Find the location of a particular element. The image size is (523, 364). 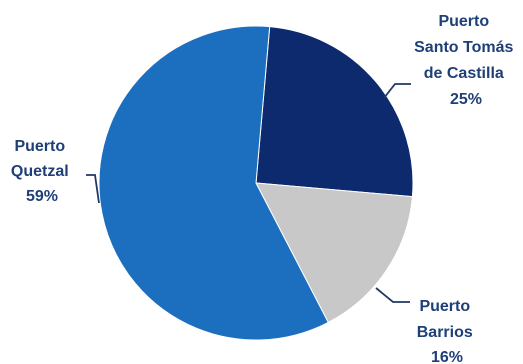

leader-line-santo-tomas is located at coordinates (397, 91).